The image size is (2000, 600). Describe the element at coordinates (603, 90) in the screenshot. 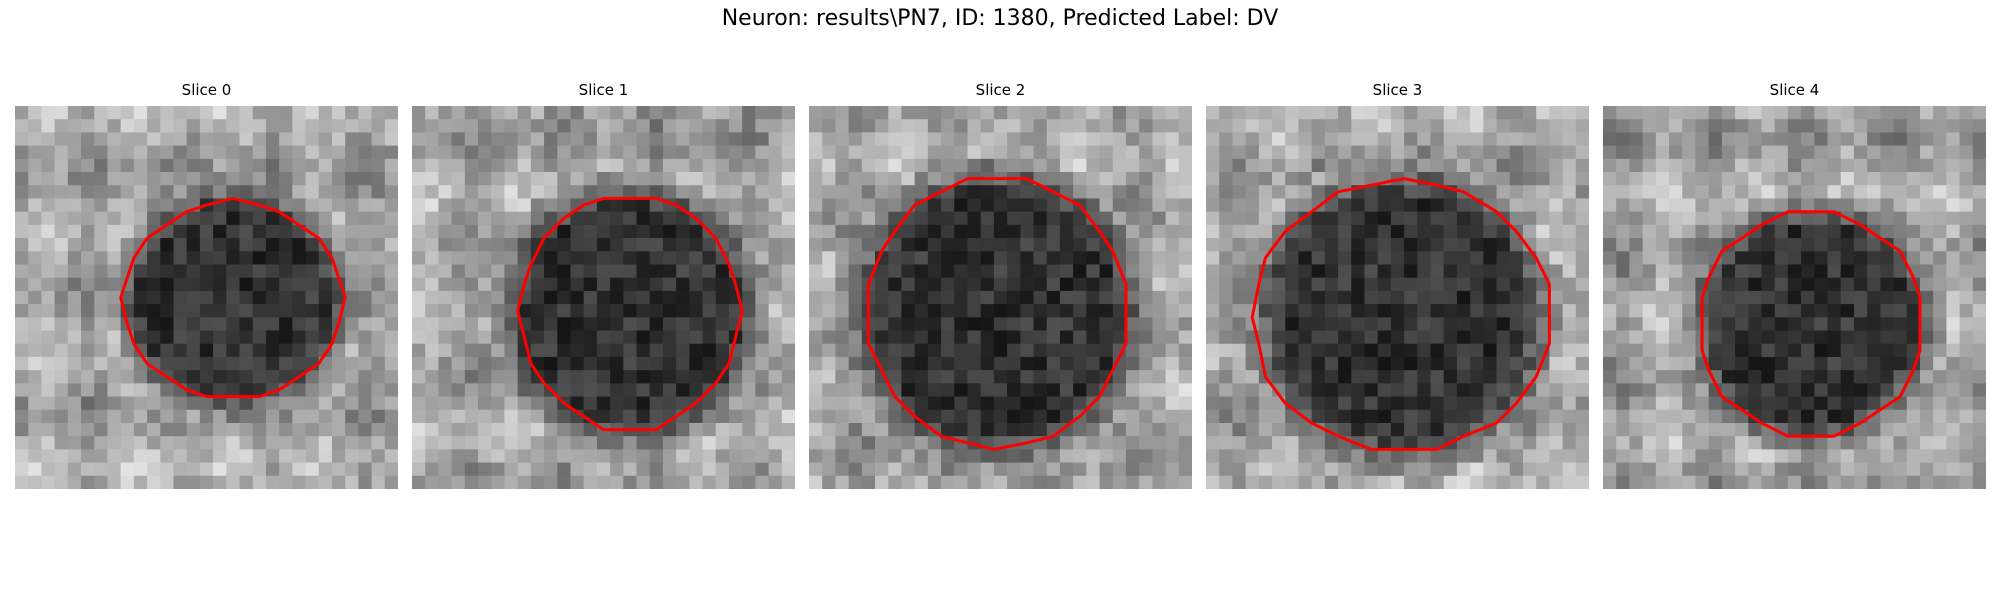

I see `panel-title: Slice 1` at that location.